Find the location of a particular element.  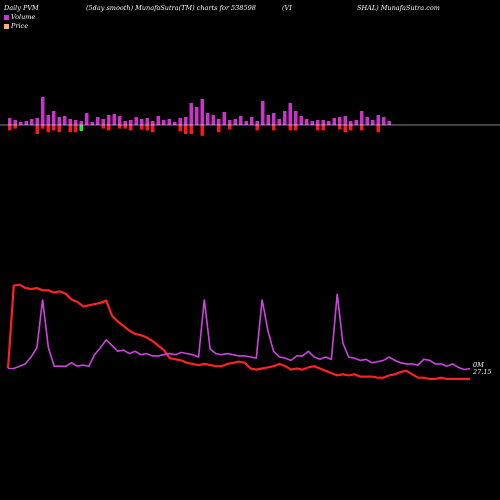

legend-volume-swatch is located at coordinates (6, 17).